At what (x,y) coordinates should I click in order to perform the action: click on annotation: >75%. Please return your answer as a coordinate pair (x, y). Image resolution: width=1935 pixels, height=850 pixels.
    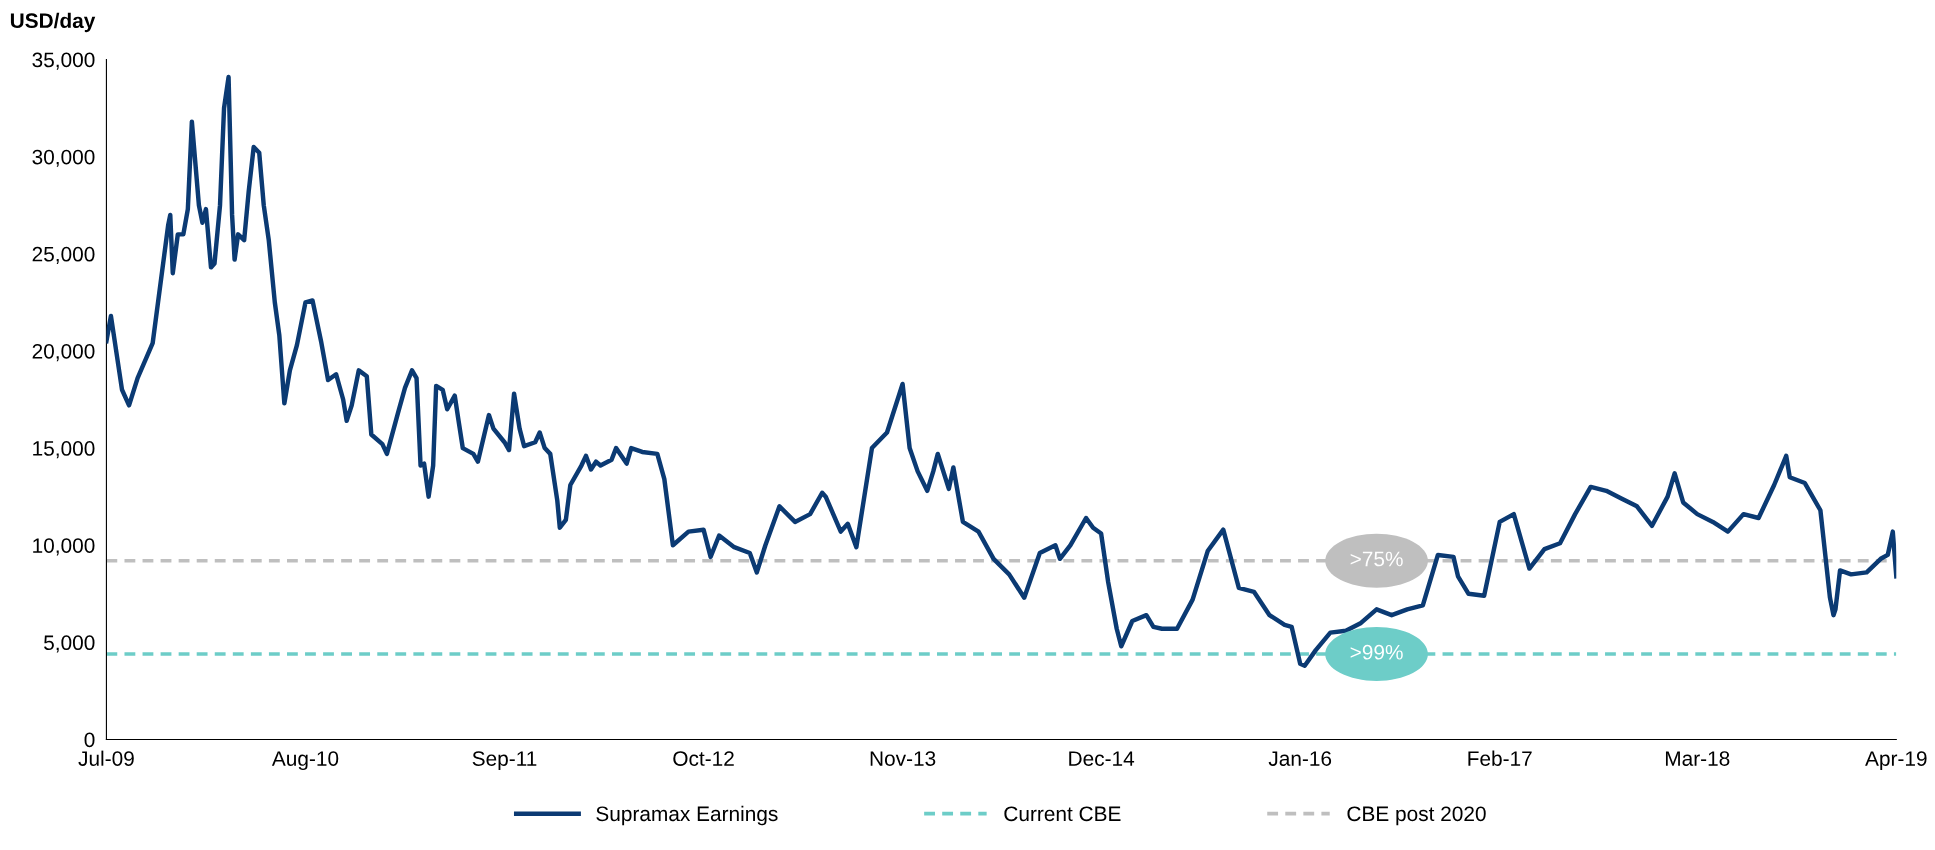
    Looking at the image, I should click on (1376, 559).